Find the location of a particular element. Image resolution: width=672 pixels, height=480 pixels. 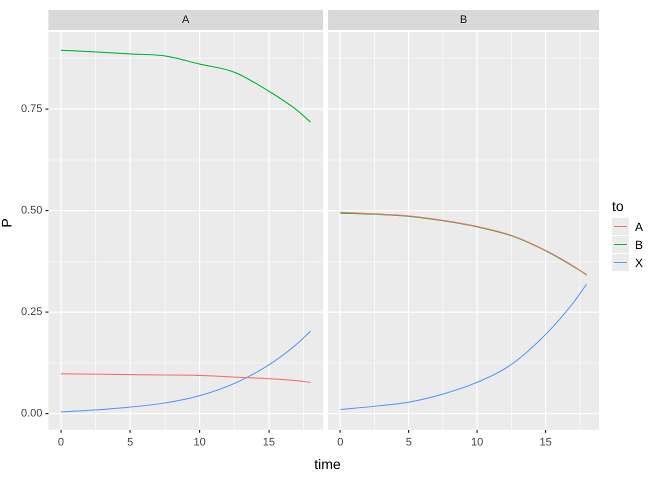

chart-title: A is located at coordinates (186, 20).